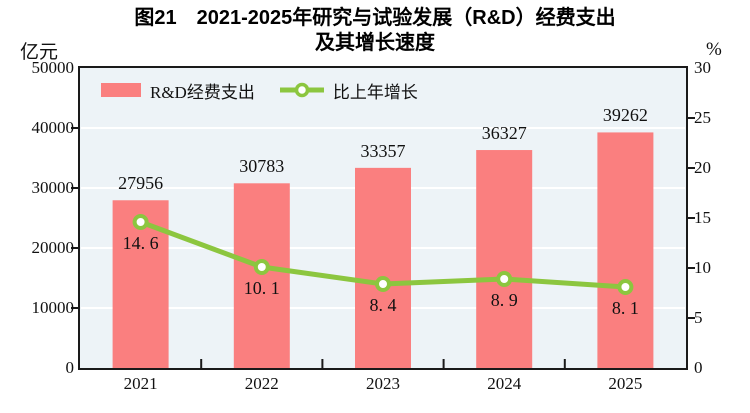  Describe the element at coordinates (261, 275) in the screenshot. I see `bar-2022` at that location.